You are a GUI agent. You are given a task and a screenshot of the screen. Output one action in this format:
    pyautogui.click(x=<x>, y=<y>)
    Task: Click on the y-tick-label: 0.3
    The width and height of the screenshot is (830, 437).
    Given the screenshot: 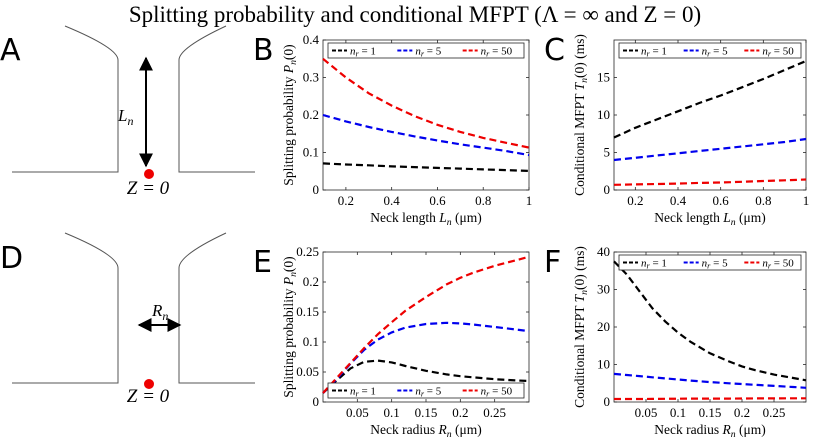 What is the action you would take?
    pyautogui.click(x=311, y=77)
    